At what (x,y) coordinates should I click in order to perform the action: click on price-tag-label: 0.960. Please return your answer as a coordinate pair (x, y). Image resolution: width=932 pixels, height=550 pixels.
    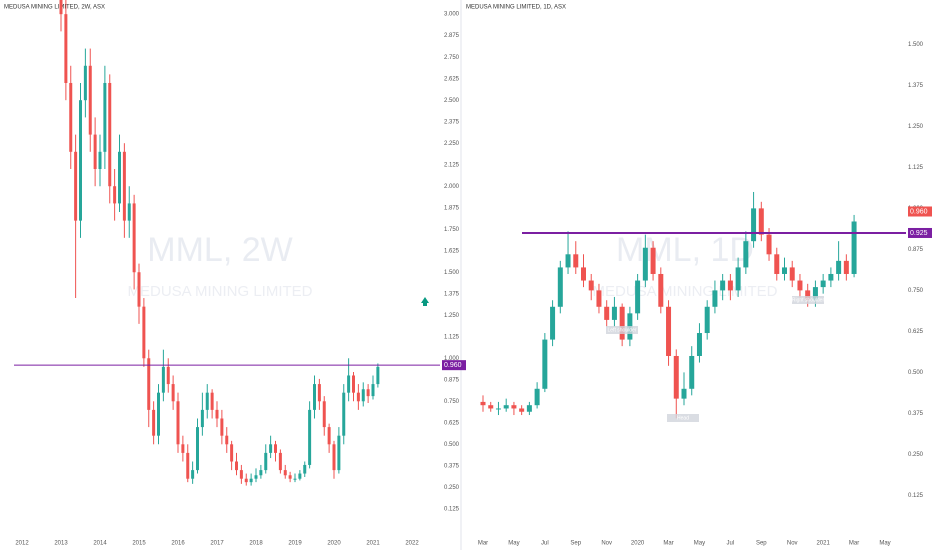
    Looking at the image, I should click on (919, 211).